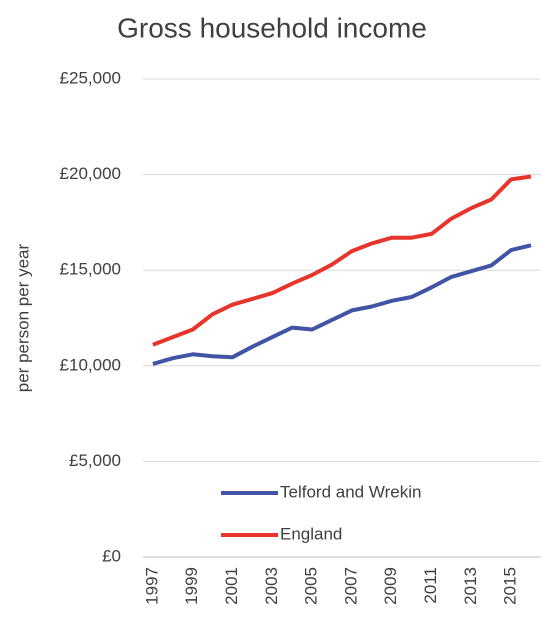 This screenshot has height=628, width=542. I want to click on x-tick-label: 2015, so click(510, 586).